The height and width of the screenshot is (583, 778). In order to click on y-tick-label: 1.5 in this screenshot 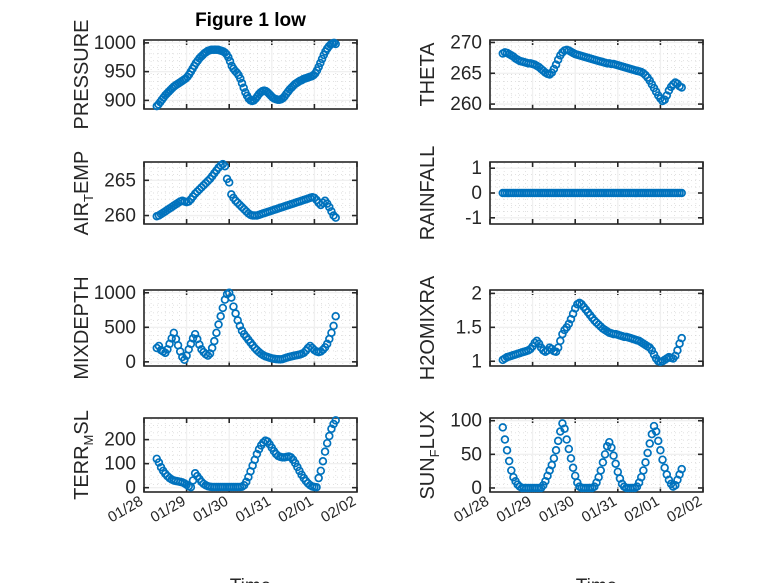, I will do `click(469, 327)`.